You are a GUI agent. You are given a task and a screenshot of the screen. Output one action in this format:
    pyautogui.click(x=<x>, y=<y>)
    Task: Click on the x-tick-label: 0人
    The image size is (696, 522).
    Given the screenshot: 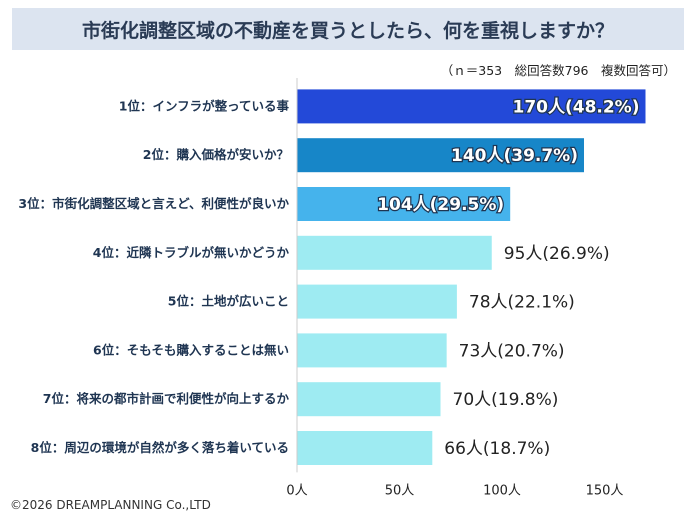 What is the action you would take?
    pyautogui.click(x=296, y=490)
    